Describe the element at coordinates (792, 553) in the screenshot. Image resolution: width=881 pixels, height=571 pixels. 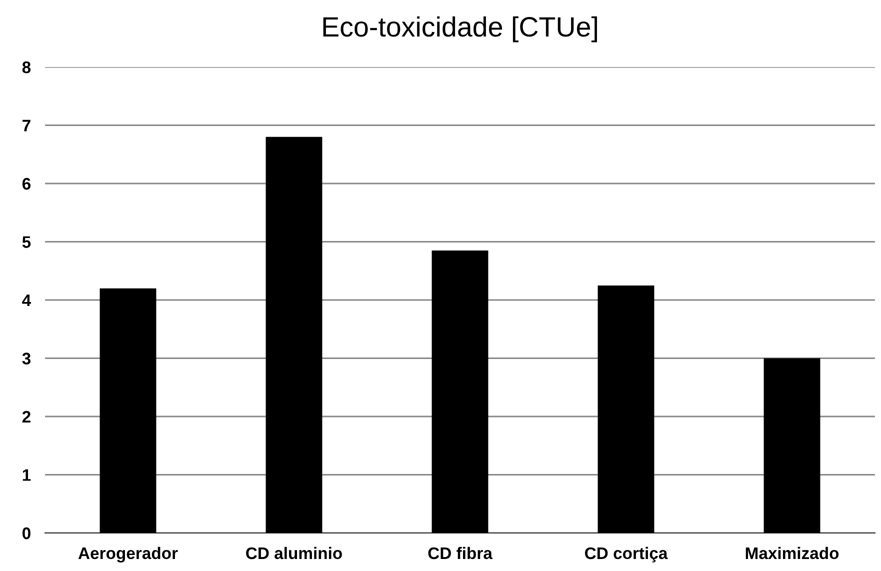
I see `x-tick-label: Maximizado` at that location.